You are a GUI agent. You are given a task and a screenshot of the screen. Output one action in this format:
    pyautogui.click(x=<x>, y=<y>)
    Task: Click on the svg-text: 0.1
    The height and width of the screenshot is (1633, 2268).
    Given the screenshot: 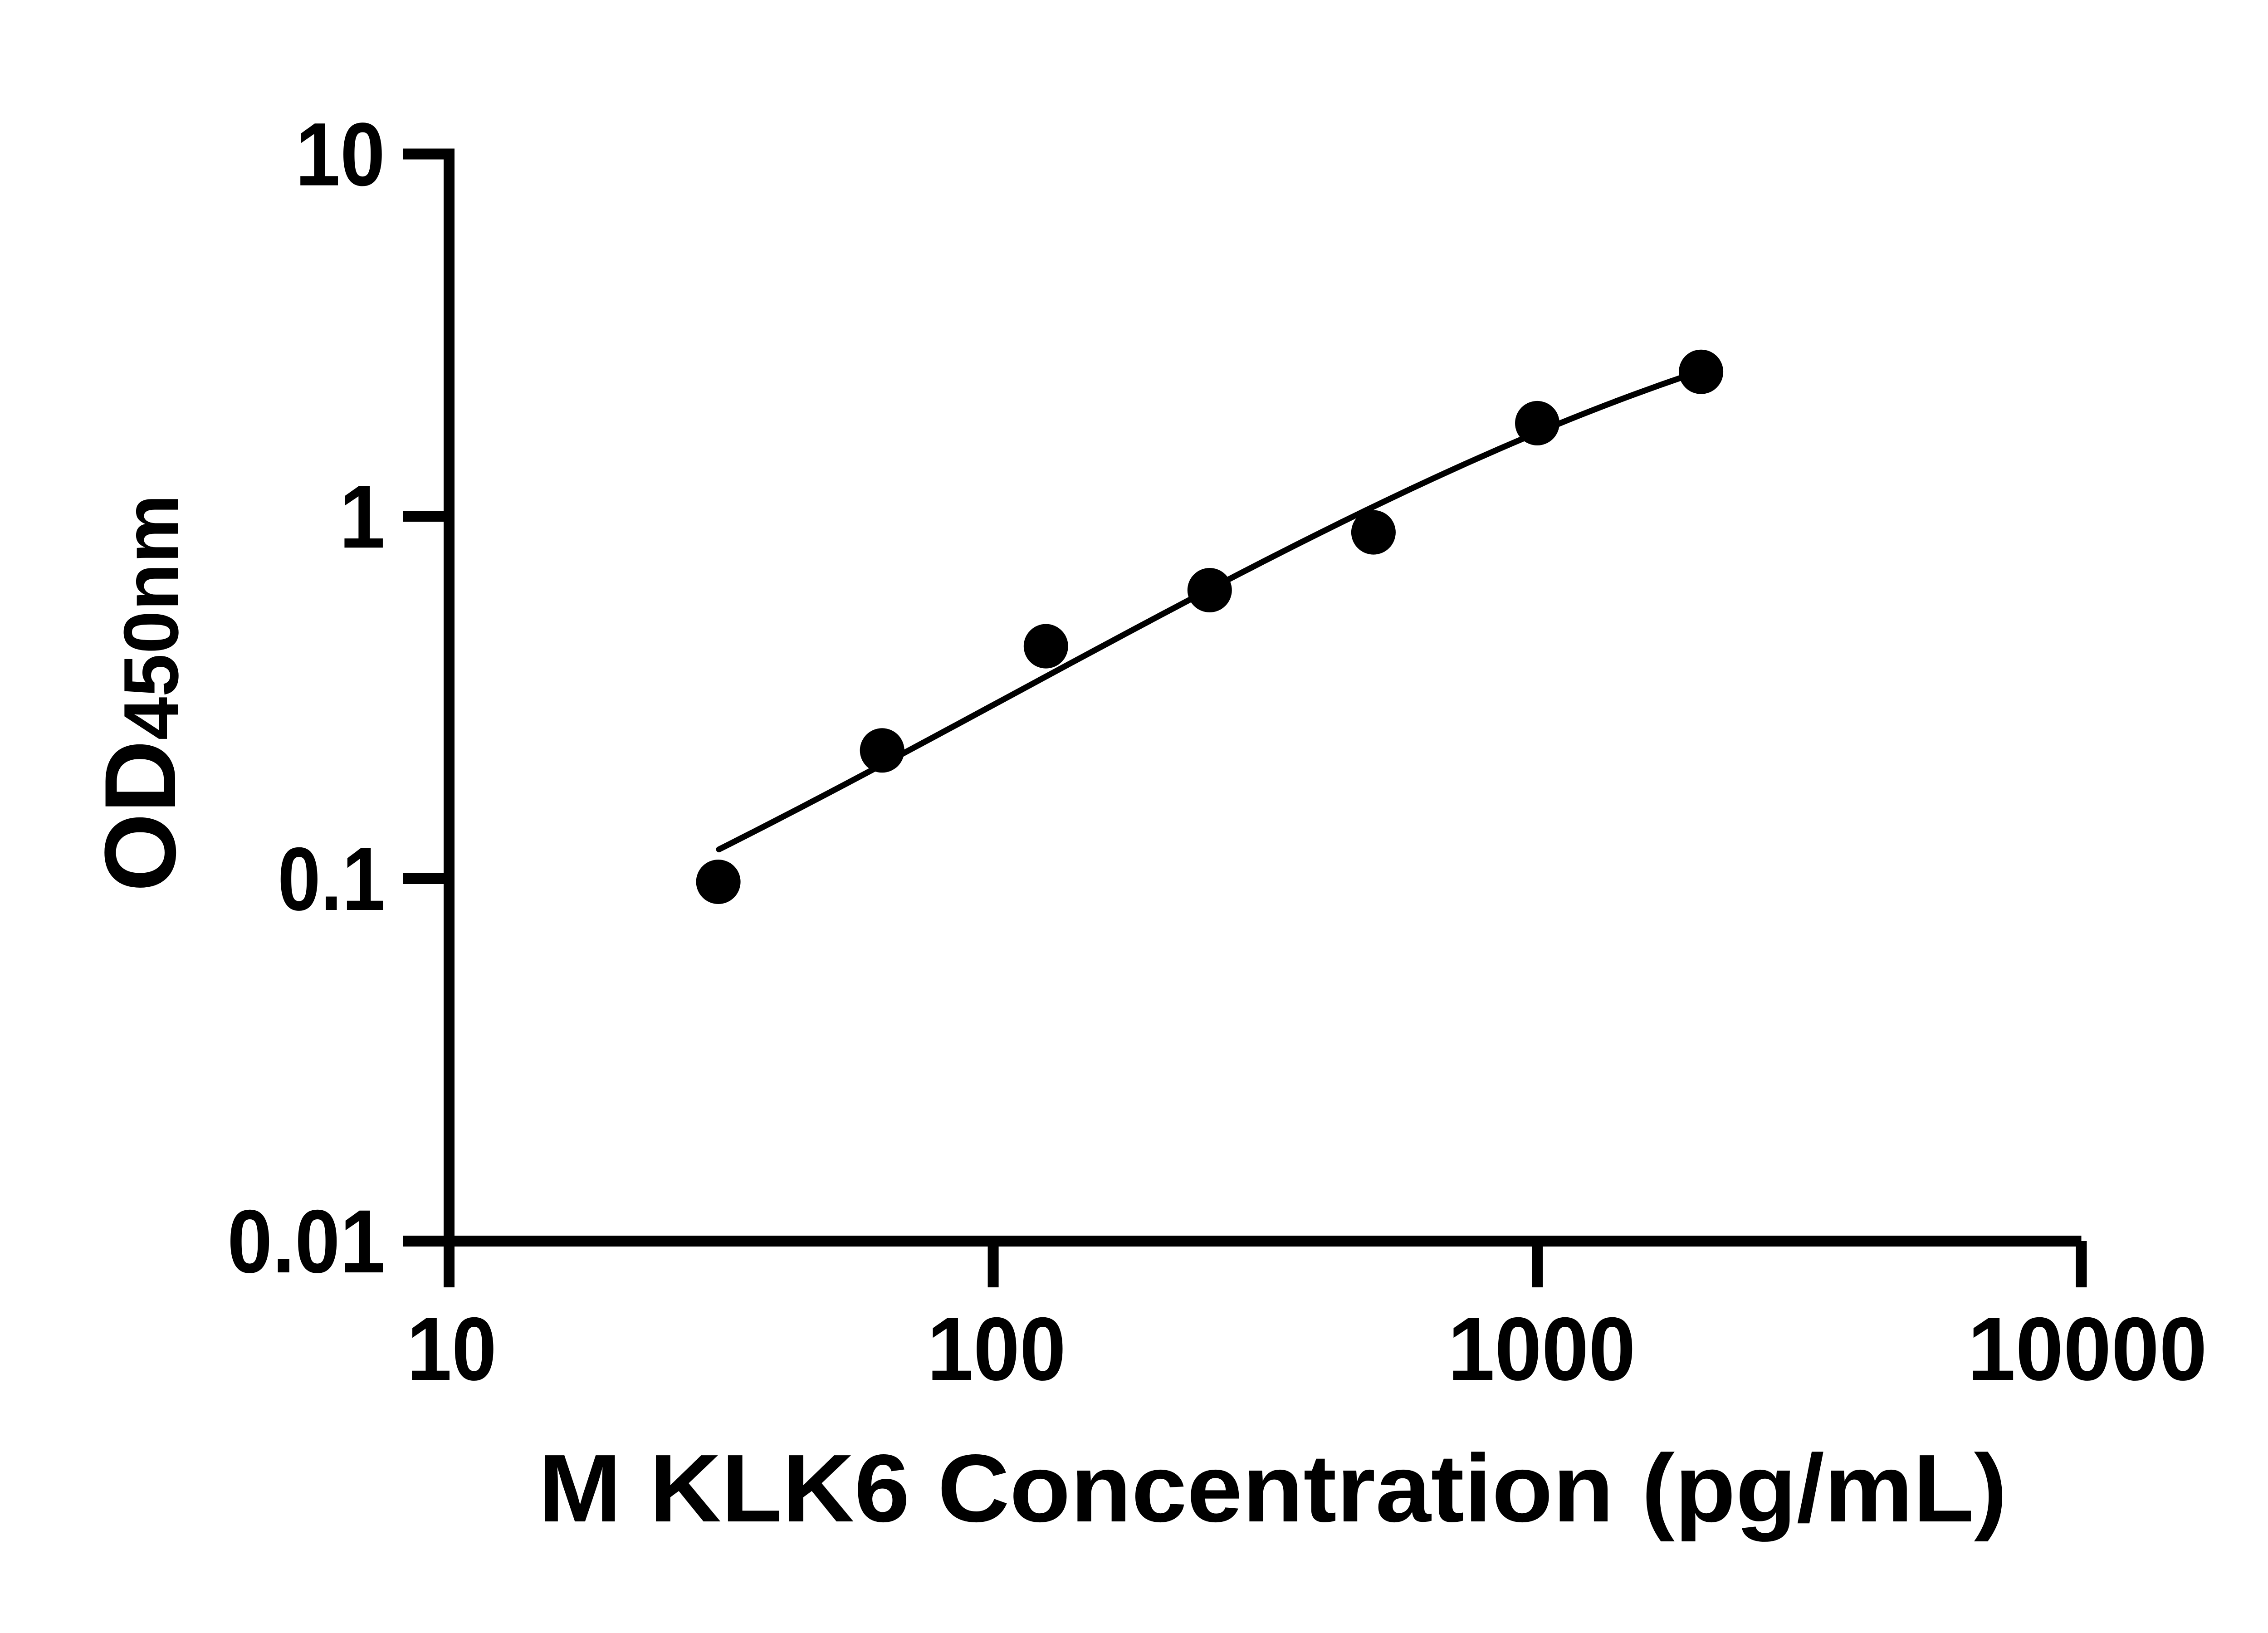 What is the action you would take?
    pyautogui.click(x=332, y=879)
    